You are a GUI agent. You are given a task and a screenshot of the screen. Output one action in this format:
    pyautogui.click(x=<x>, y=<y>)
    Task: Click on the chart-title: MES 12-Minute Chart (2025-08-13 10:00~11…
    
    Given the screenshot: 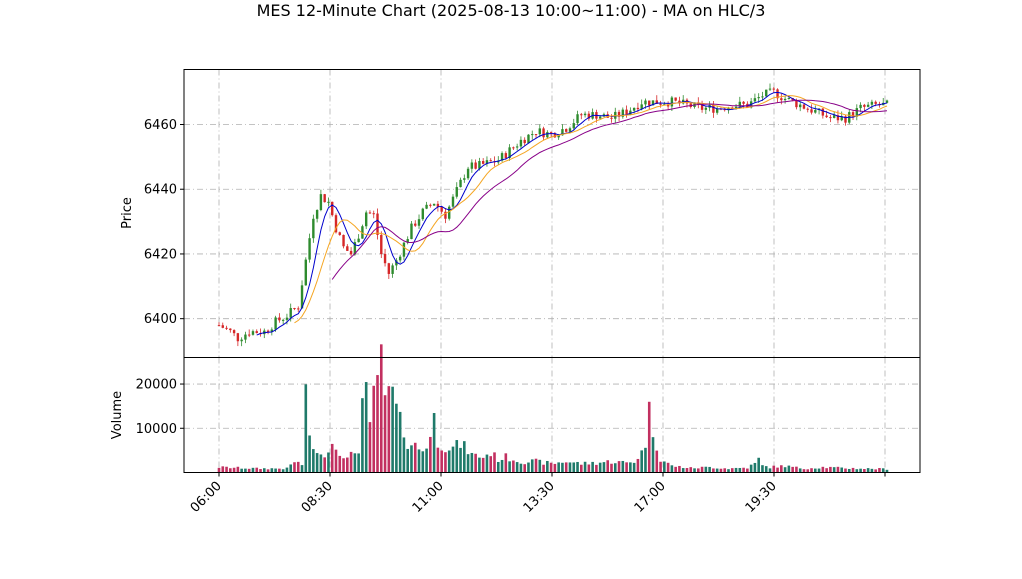 What is the action you would take?
    pyautogui.click(x=511, y=10)
    